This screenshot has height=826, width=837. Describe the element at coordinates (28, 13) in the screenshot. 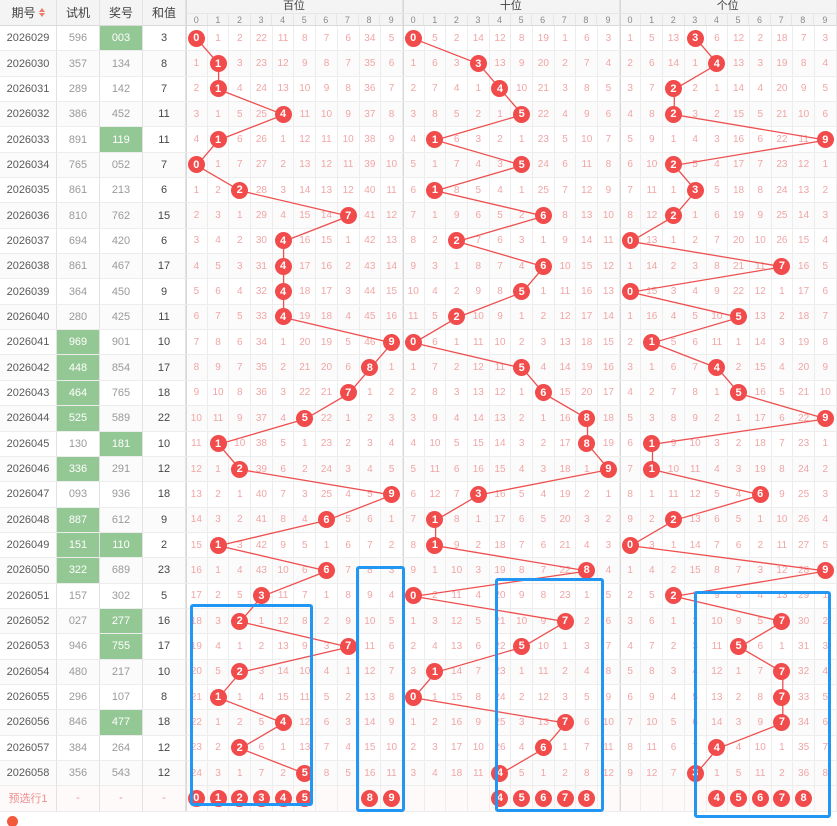

I see `header-period-sort: 期号` at that location.